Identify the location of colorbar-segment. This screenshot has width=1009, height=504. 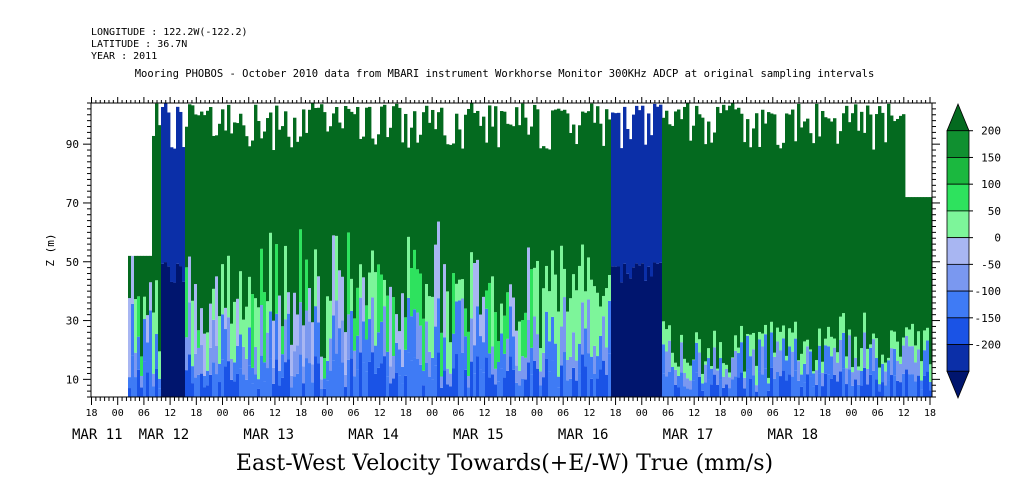
(958, 251).